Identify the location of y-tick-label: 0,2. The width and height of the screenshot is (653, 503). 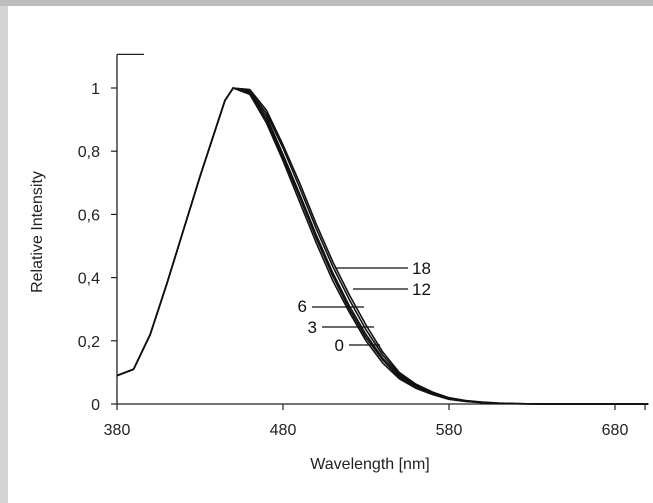
(89, 342).